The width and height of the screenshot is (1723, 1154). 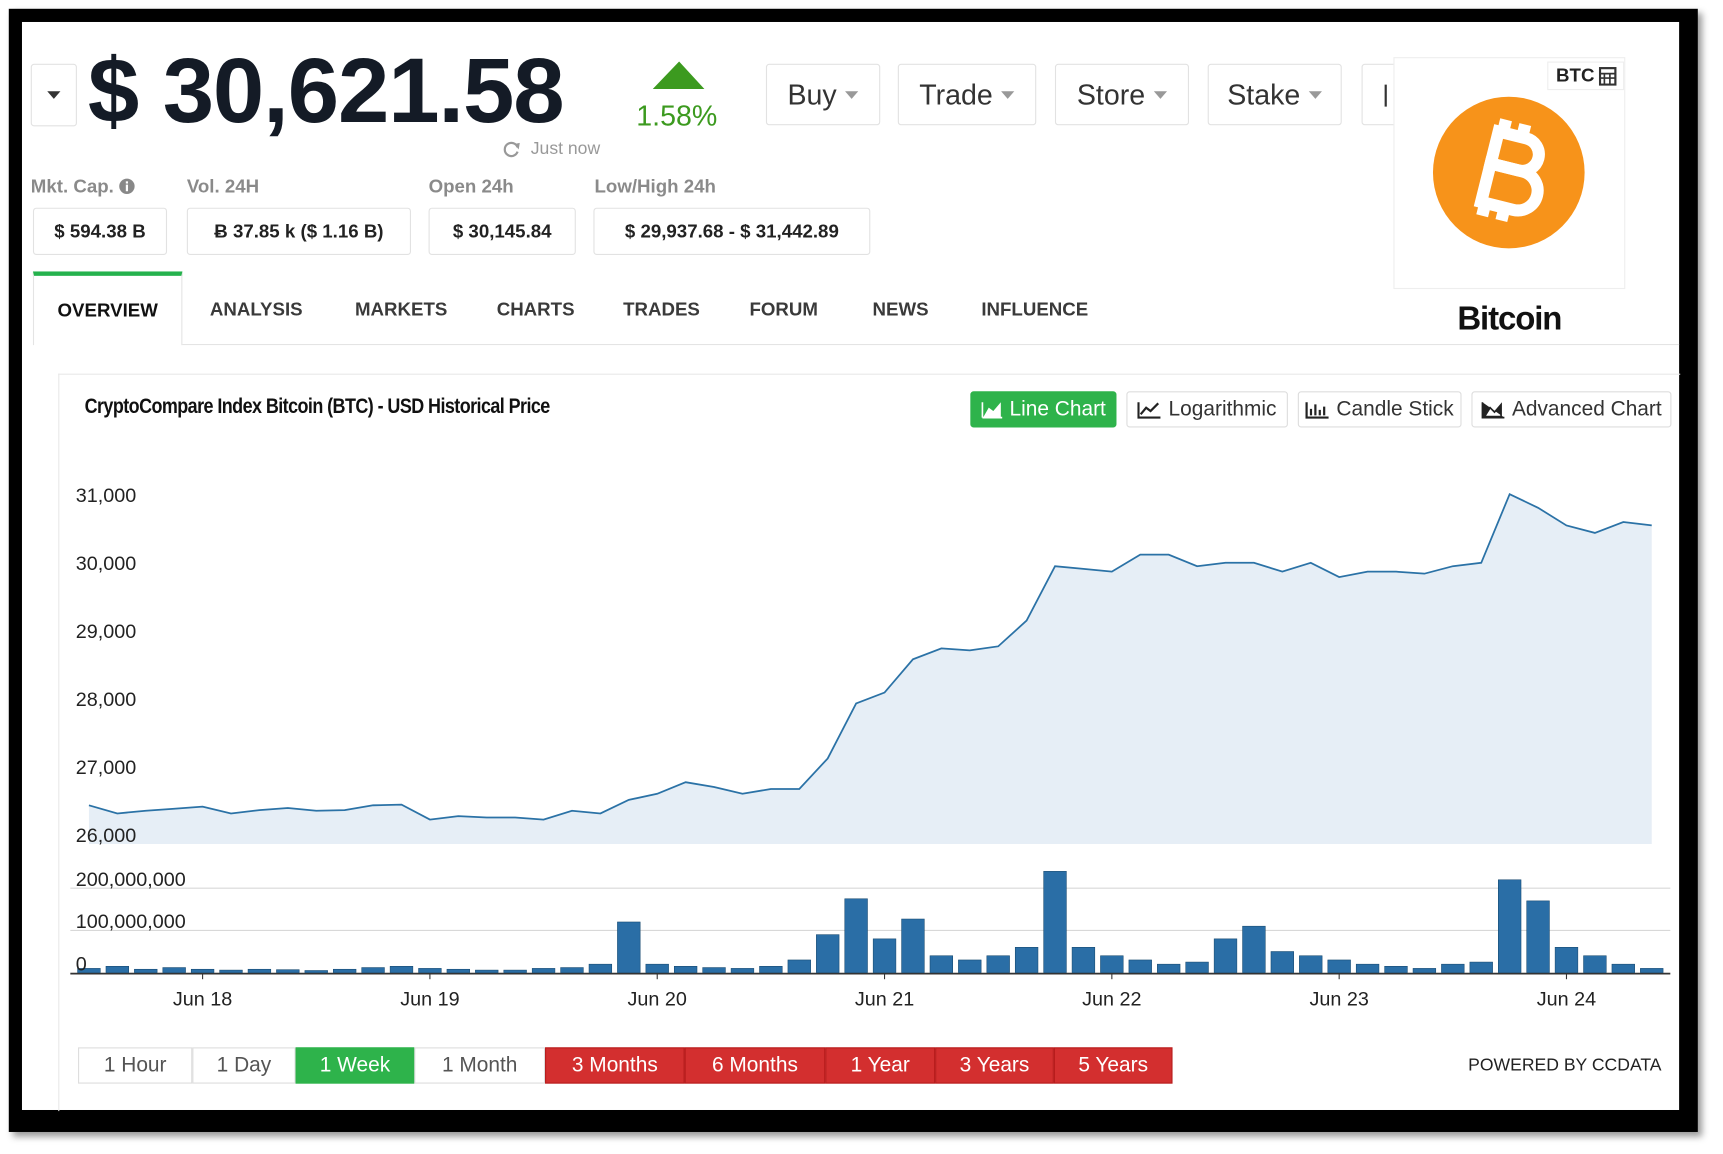 What do you see at coordinates (1035, 309) in the screenshot?
I see `tab: INFLUENCE` at bounding box center [1035, 309].